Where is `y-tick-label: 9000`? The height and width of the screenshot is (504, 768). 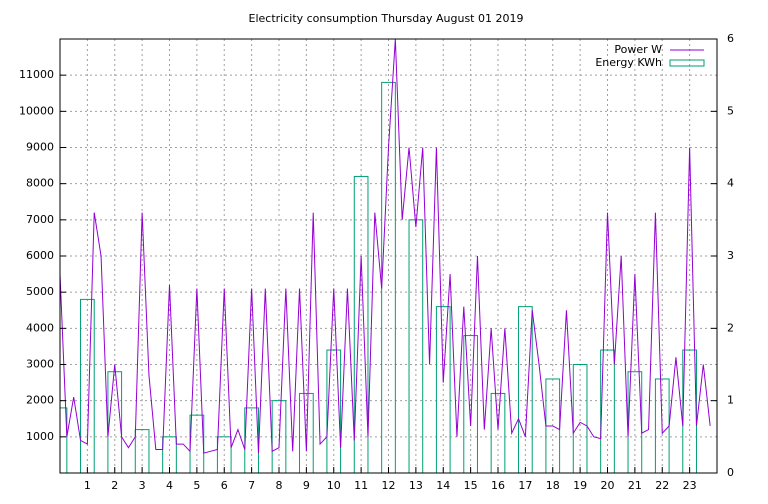
y-tick-label: 9000 is located at coordinates (40, 147).